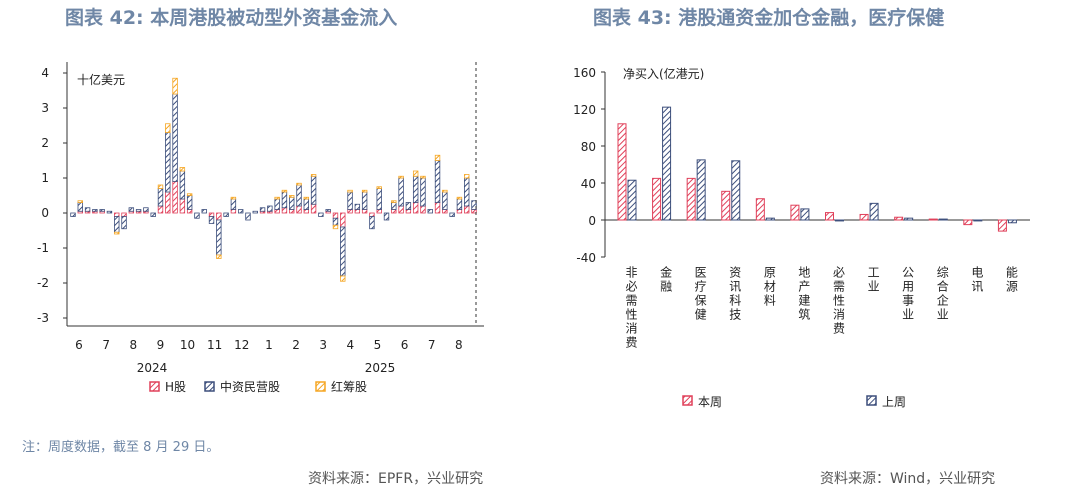  I want to click on right-category-label: 电讯, so click(977, 280).